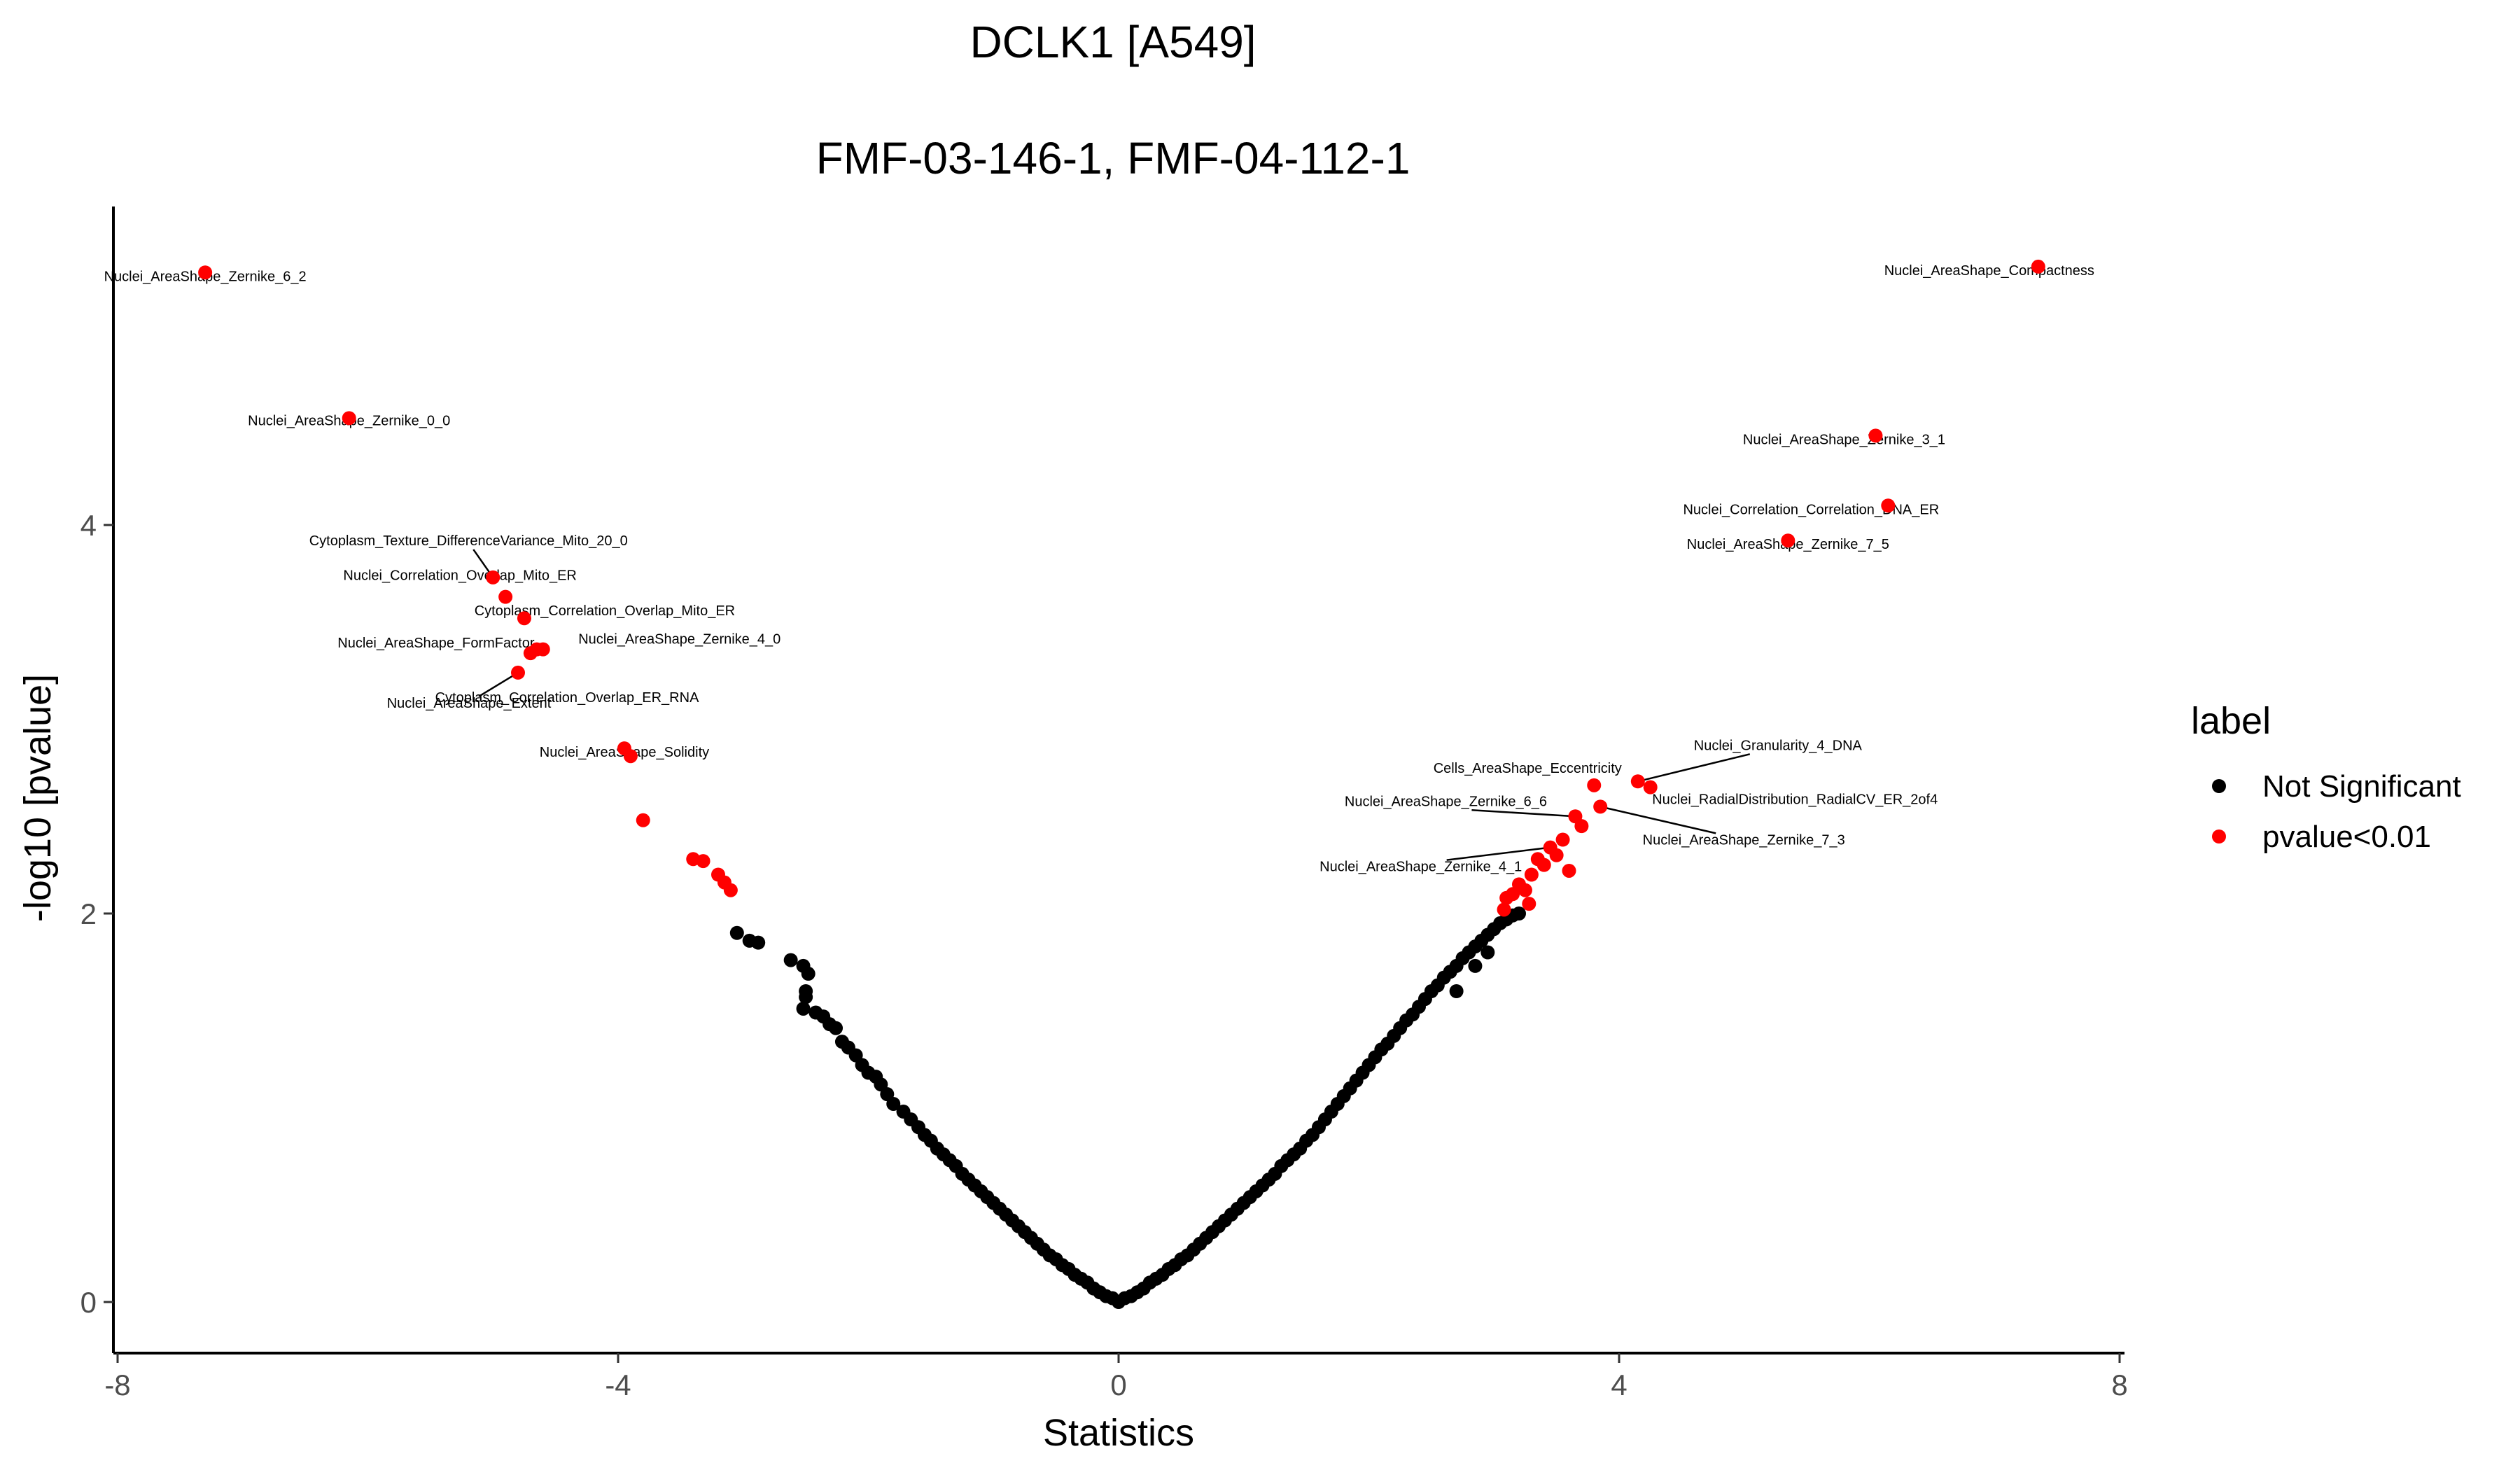  I want to click on y-axis-ticks: 0 2 4, so click(96, 914).